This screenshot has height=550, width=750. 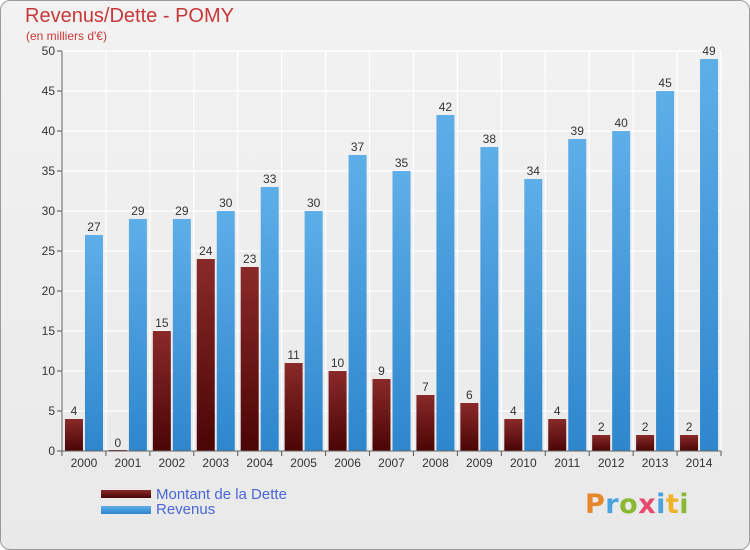 What do you see at coordinates (162, 323) in the screenshot?
I see `data-label-dette: 15` at bounding box center [162, 323].